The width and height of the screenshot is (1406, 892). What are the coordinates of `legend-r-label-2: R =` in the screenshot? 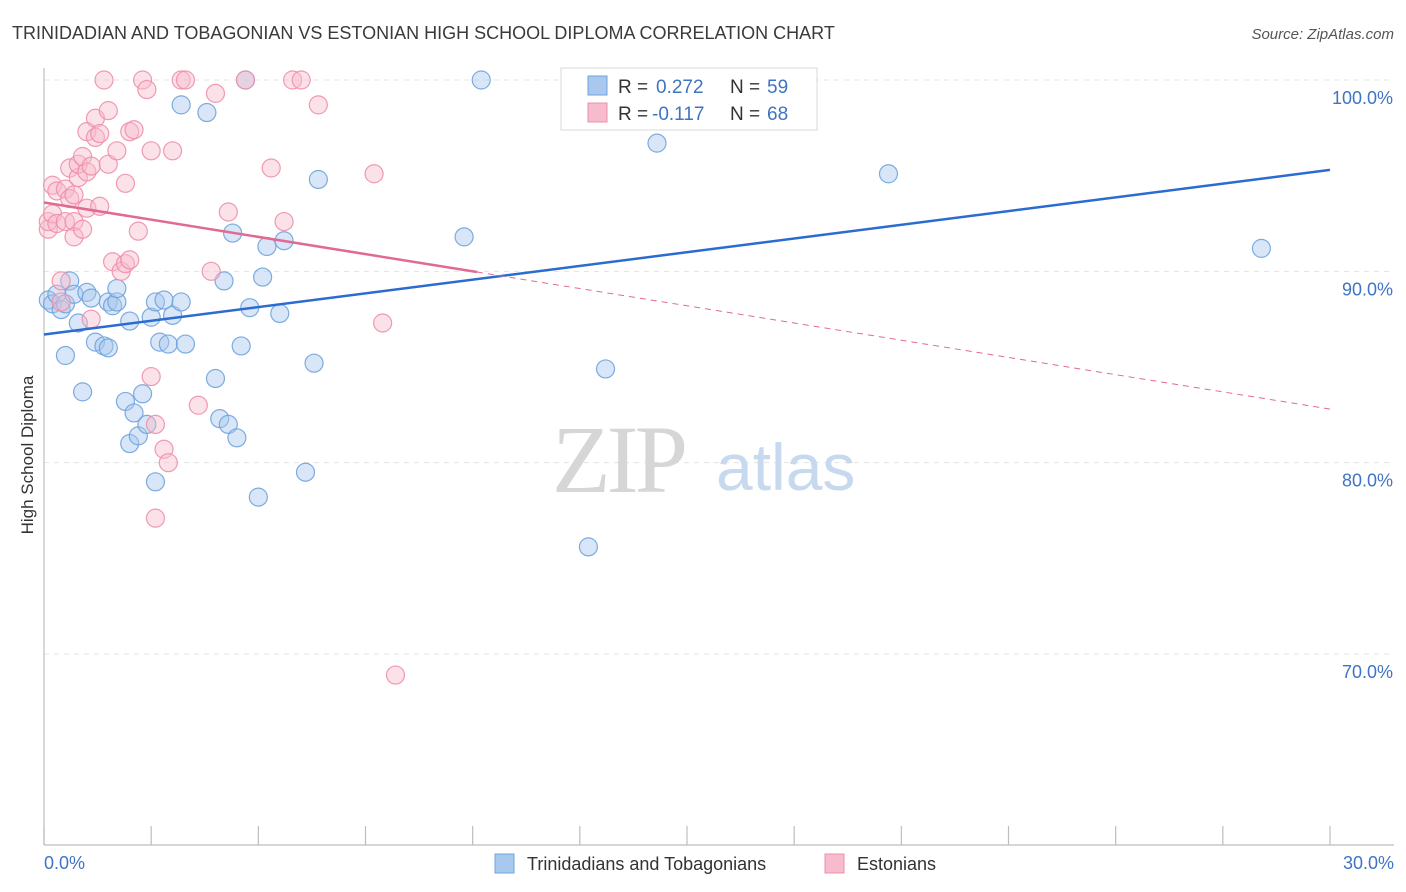 It's located at (633, 114).